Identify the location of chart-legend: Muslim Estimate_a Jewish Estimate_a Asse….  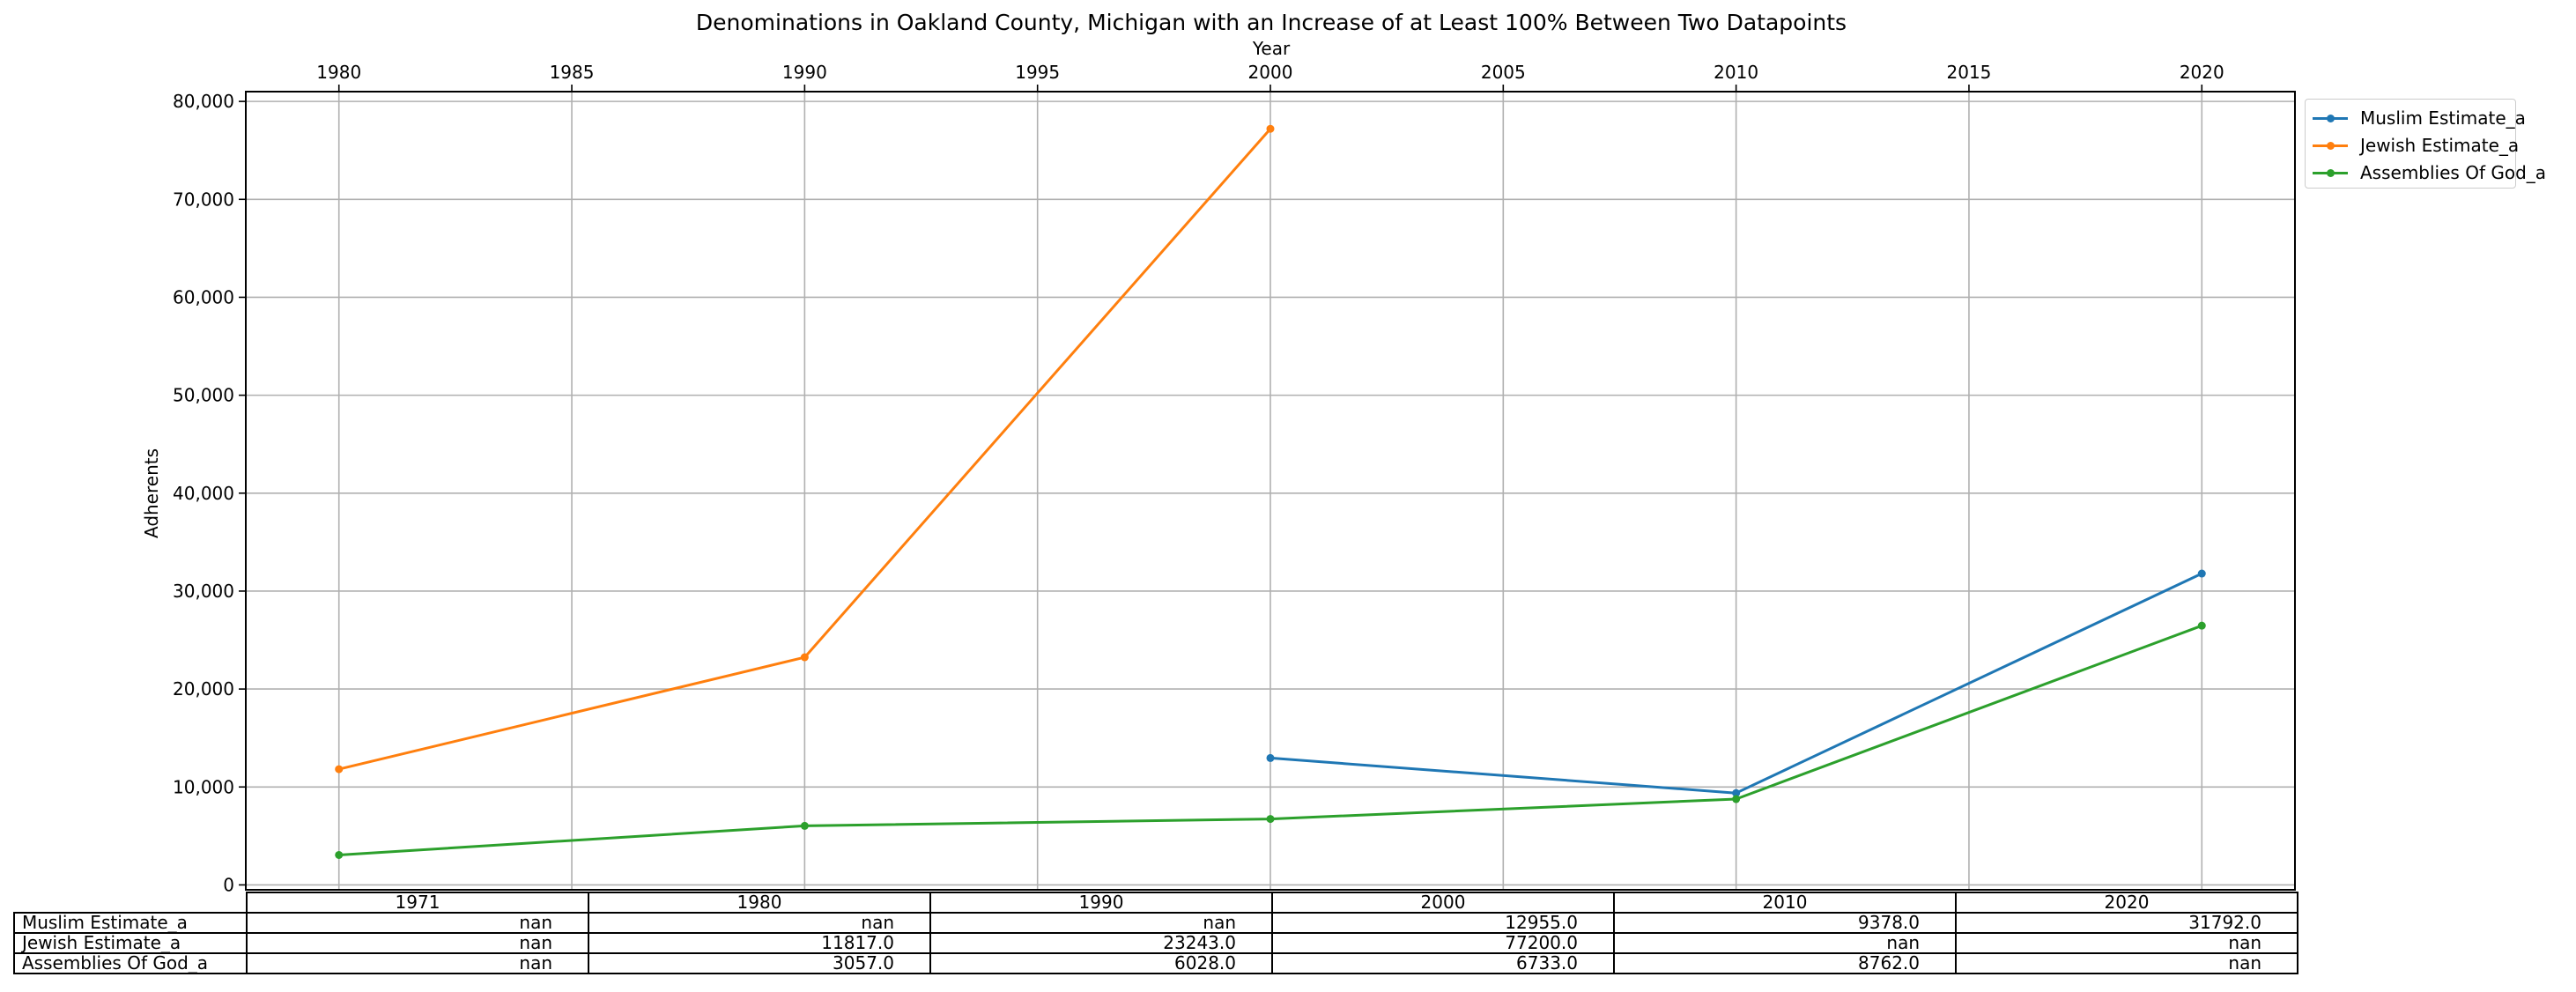
(2425, 144).